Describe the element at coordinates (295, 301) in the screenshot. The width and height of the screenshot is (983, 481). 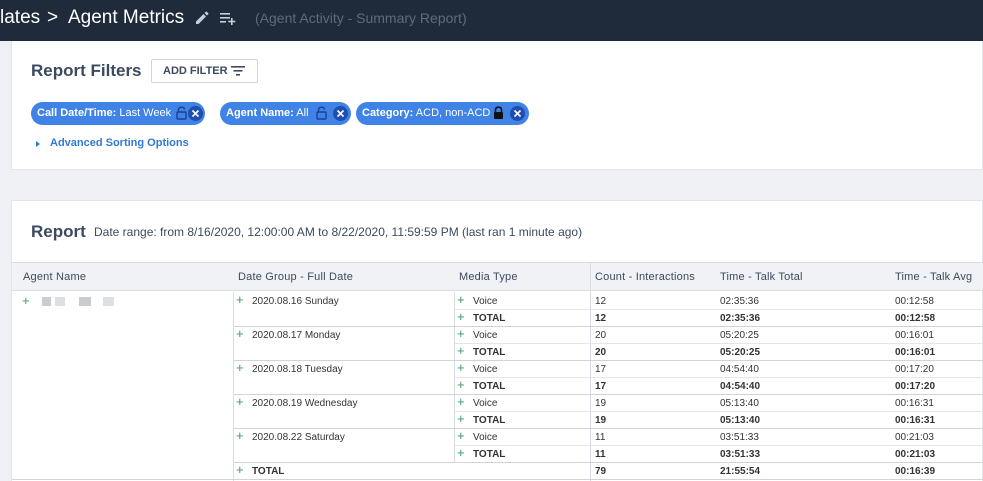
I see `date-group-cell: 2020.08.16 Sunday` at that location.